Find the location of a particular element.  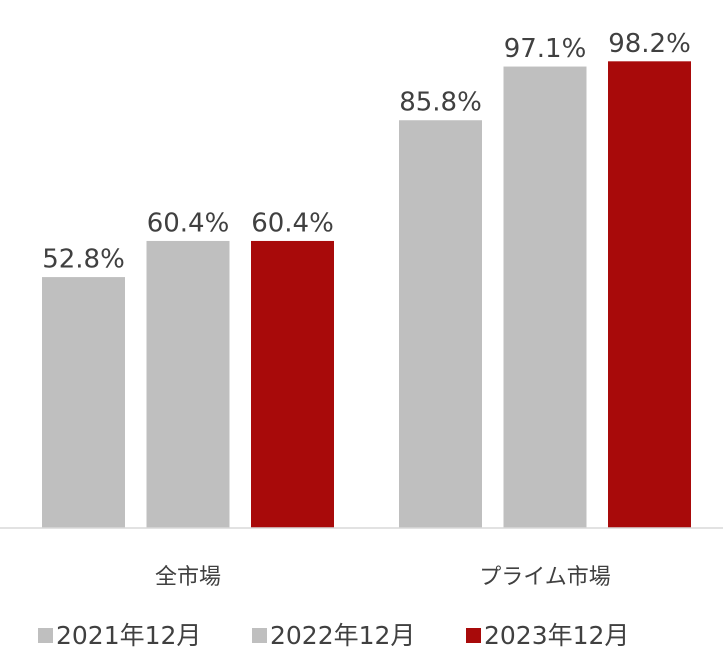

value-label: 97.1% is located at coordinates (545, 49).